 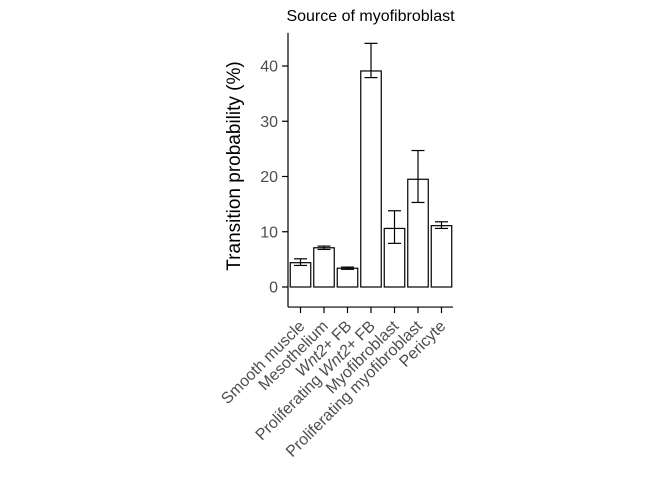 I want to click on y-tick-label: 40, so click(x=269, y=67).